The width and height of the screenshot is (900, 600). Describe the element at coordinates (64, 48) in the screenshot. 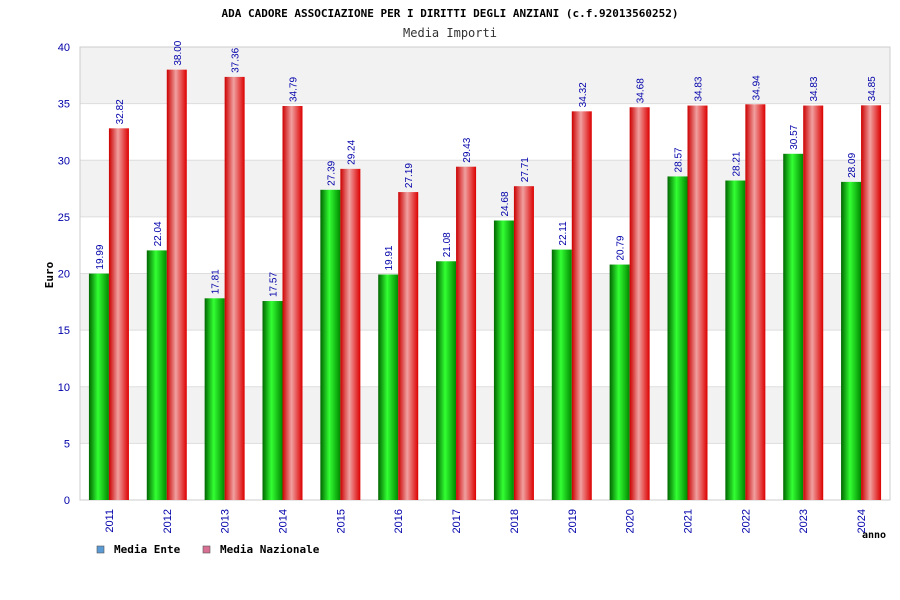

I see `y-tick-label: 40` at that location.